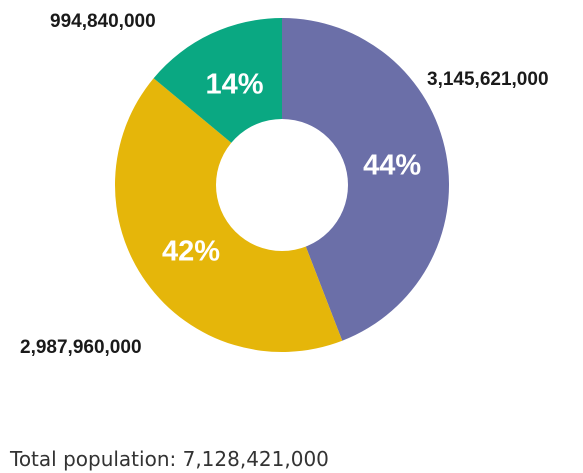  Describe the element at coordinates (81, 347) in the screenshot. I see `slice-value-label: 2,987,960,000` at that location.